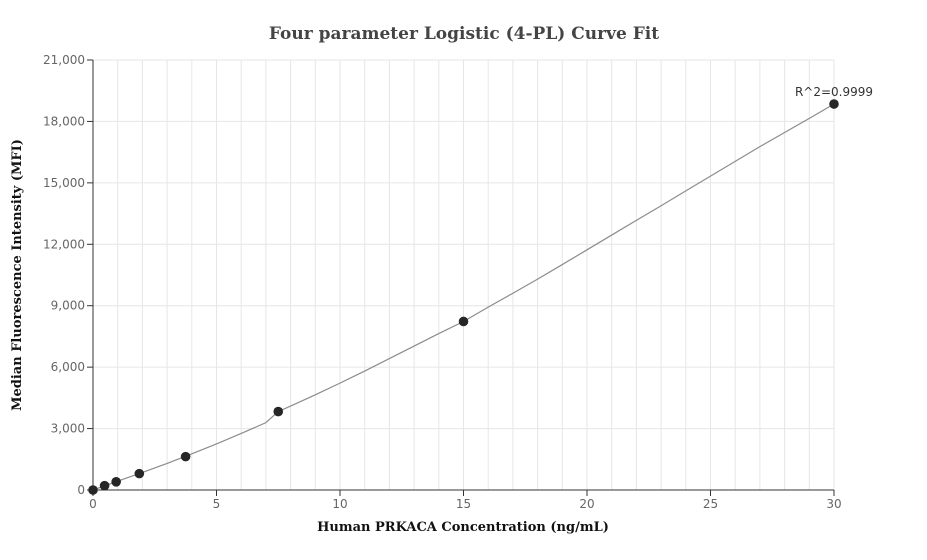  Describe the element at coordinates (68, 429) in the screenshot. I see `y-tick-label: 3,000` at that location.